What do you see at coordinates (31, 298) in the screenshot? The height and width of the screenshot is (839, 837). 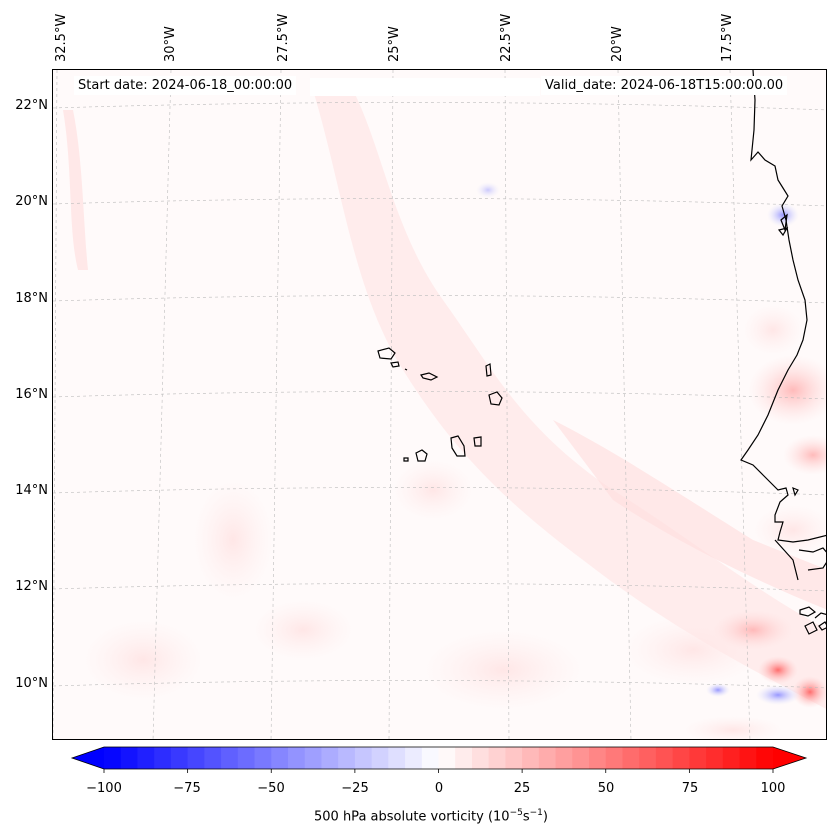 I see `lat-label: 18°N` at bounding box center [31, 298].